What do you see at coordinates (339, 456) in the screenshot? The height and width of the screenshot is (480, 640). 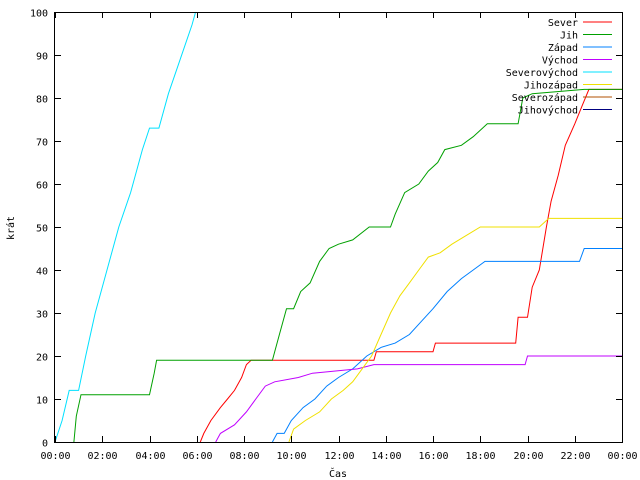 I see `x-tick-label: 12:00` at bounding box center [339, 456].